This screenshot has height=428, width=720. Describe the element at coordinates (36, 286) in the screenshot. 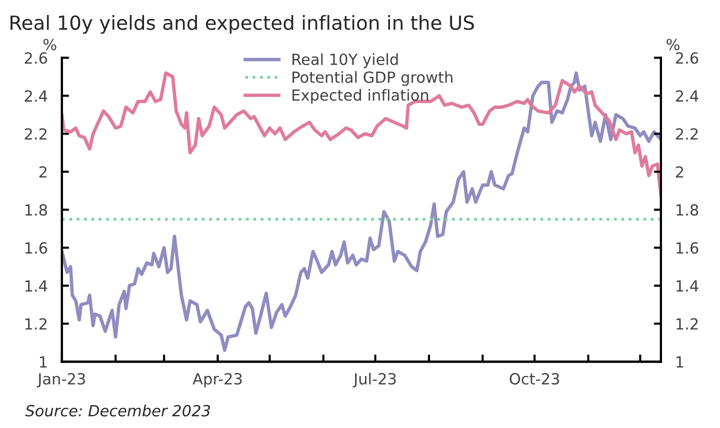

I see `y-tick-label: 1.4` at that location.